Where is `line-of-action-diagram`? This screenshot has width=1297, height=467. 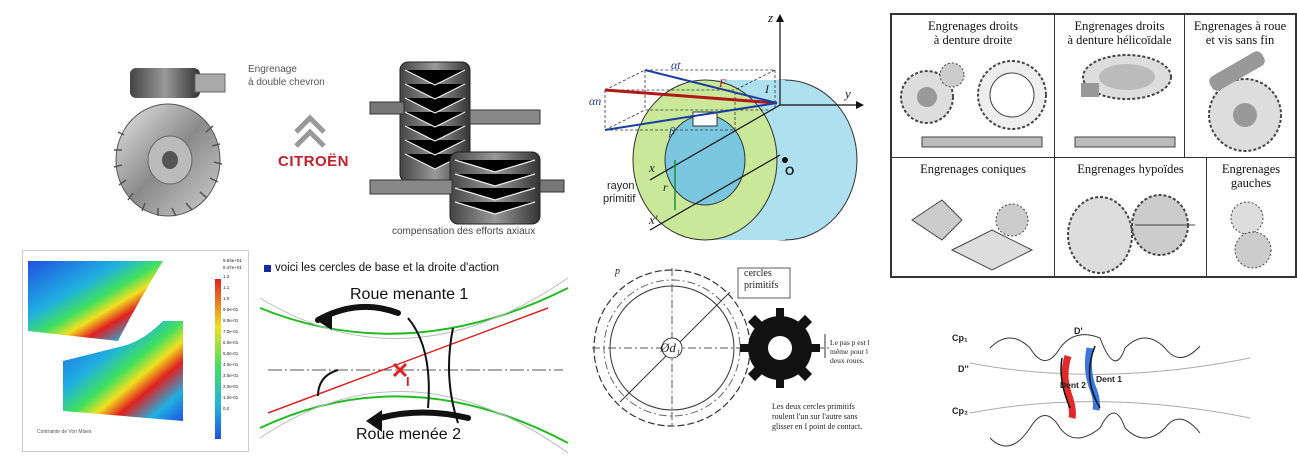
line-of-action-diagram is located at coordinates (414, 359).